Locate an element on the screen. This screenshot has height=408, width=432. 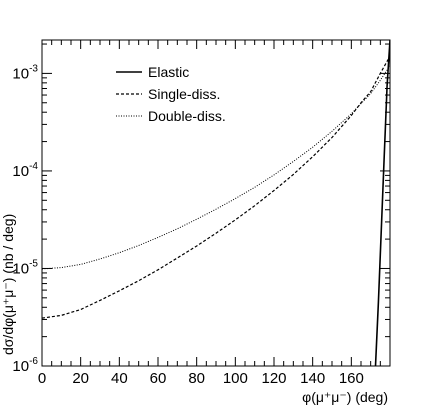
x-axis-title: φ(μ⁺μ⁻) (deg) is located at coordinates (345, 397).